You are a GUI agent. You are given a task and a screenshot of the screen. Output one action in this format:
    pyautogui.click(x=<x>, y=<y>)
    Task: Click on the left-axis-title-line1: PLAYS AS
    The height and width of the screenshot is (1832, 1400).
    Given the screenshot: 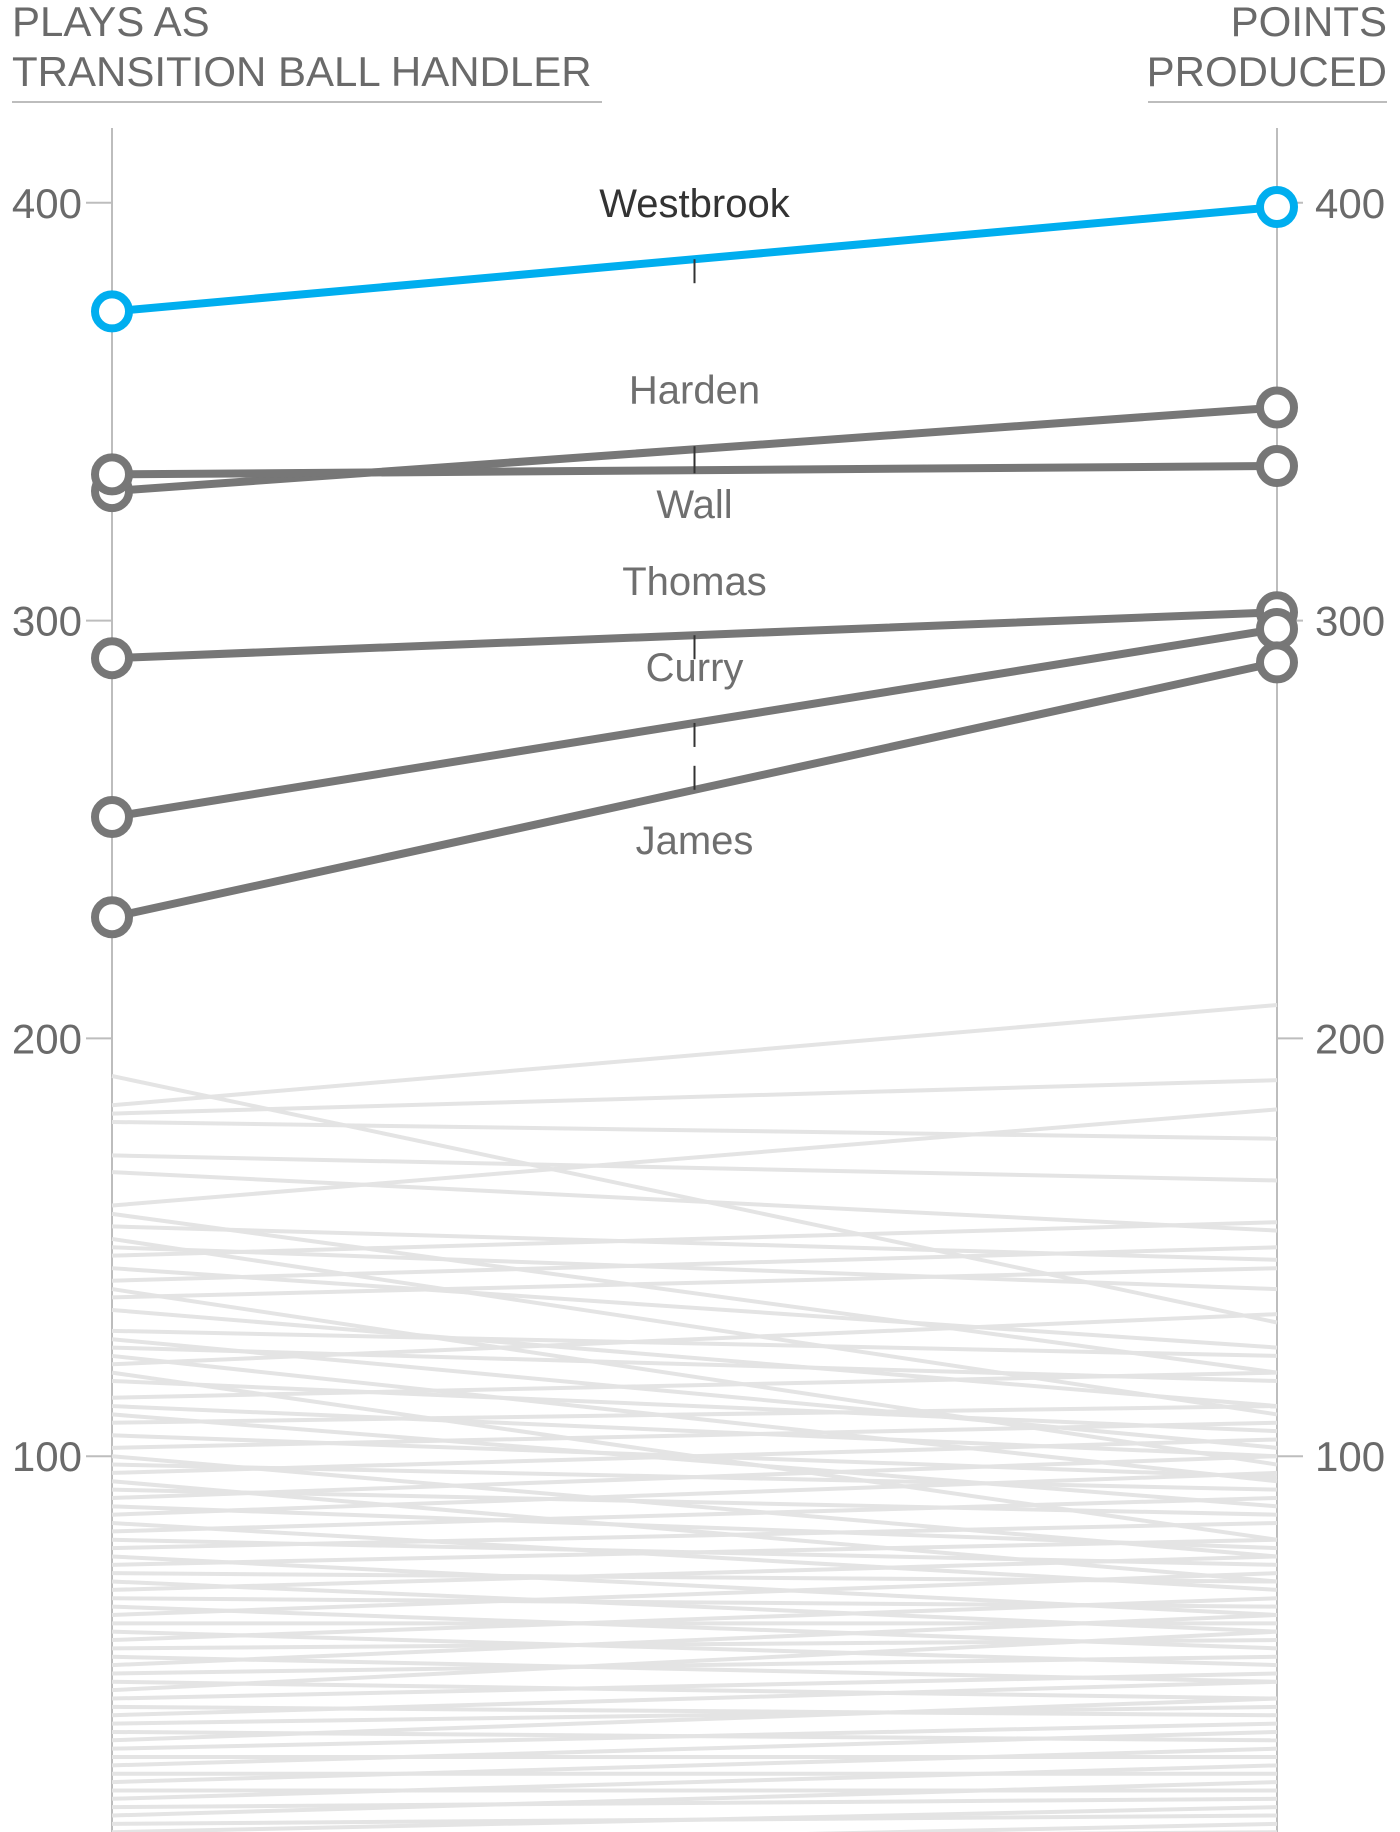 What is the action you would take?
    pyautogui.click(x=111, y=22)
    